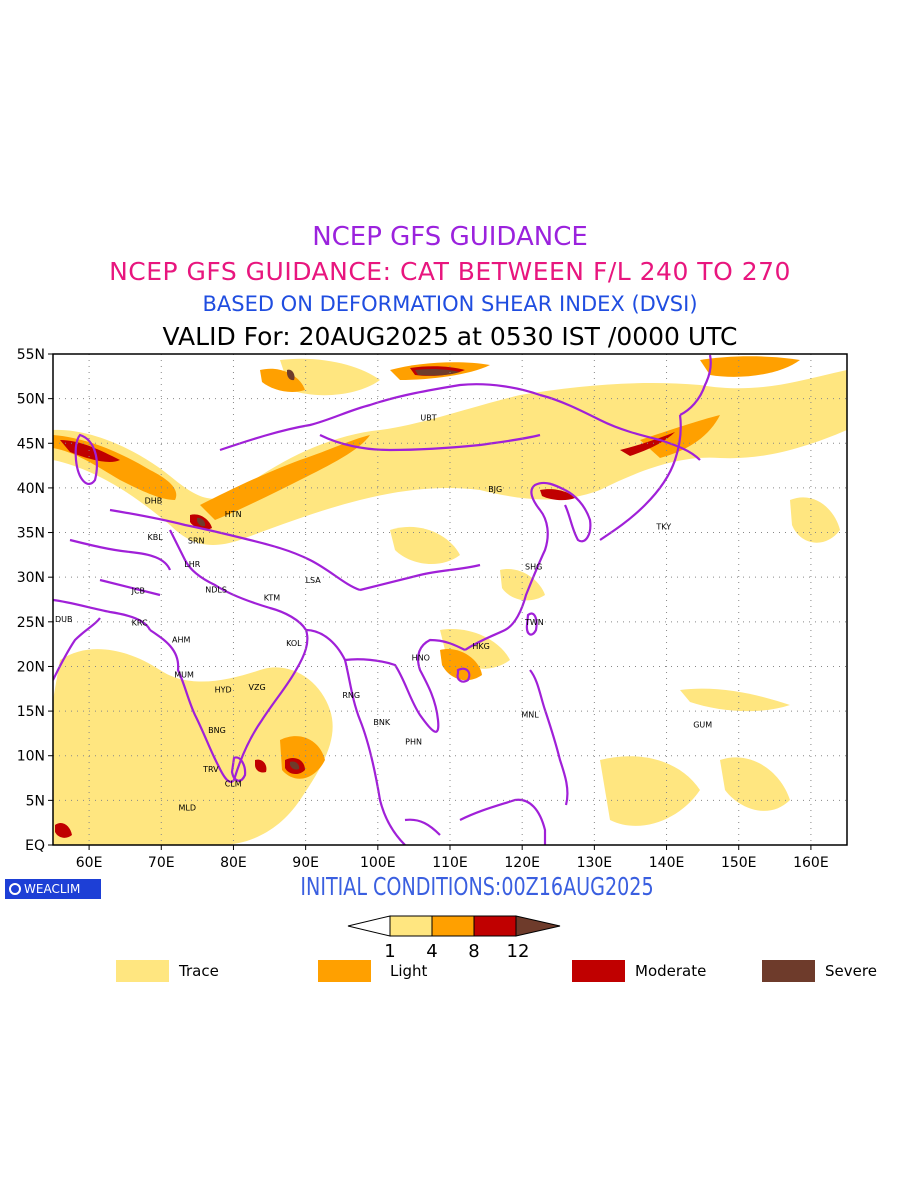 The width and height of the screenshot is (900, 1200). I want to click on legend-severe-label: Severe, so click(851, 971).